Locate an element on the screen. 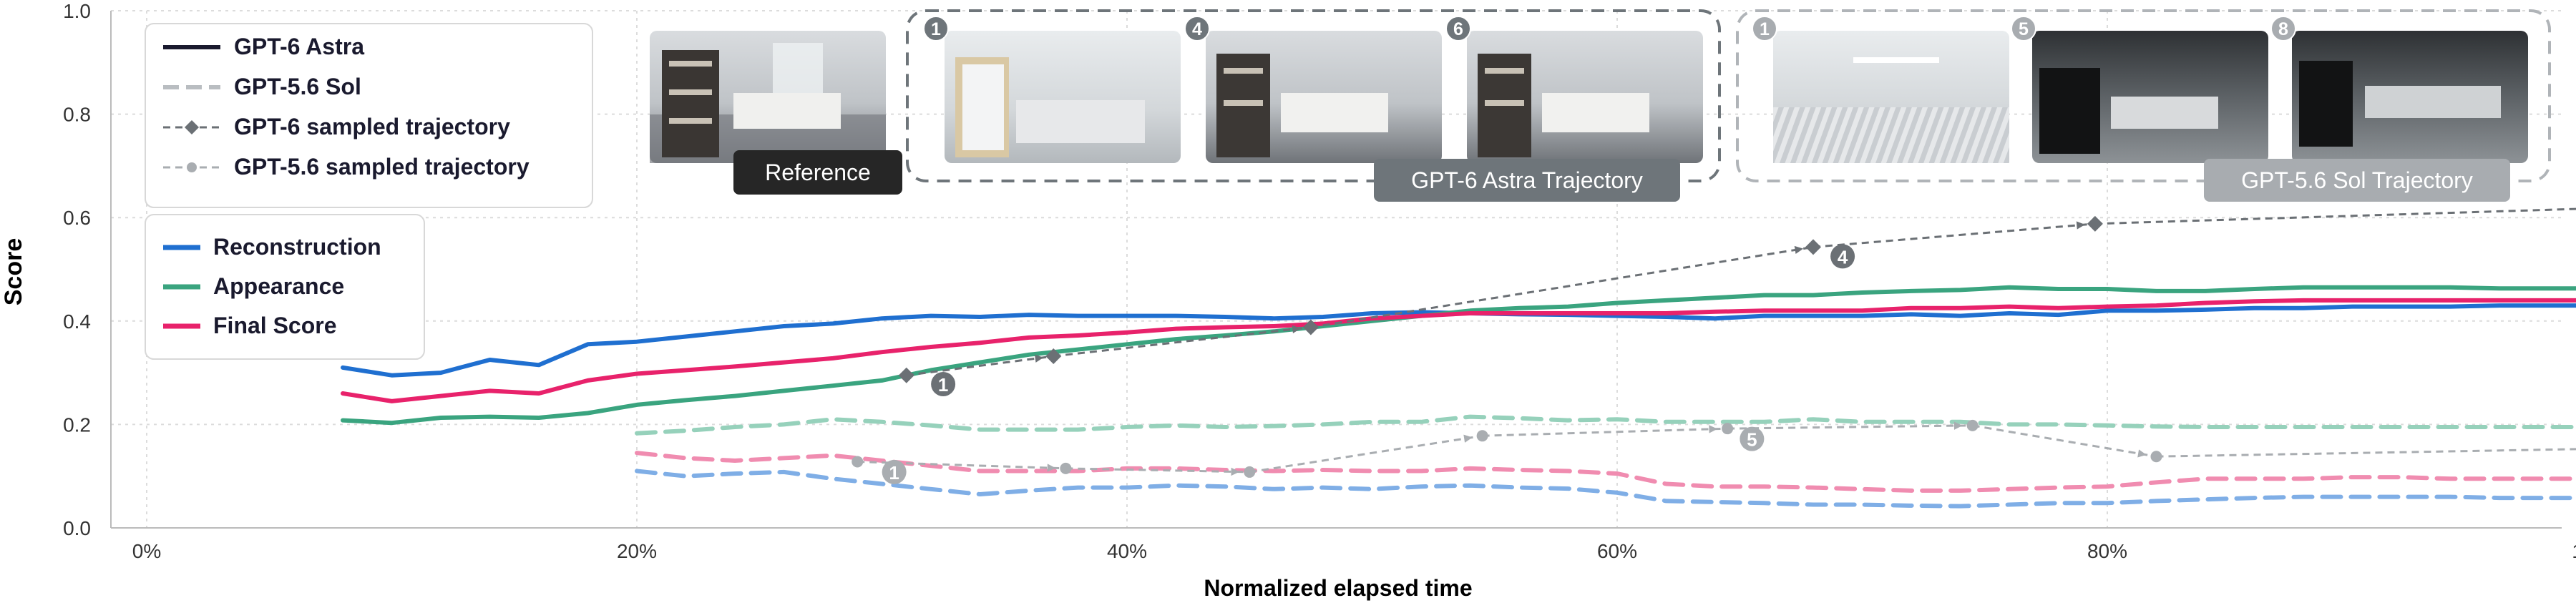 This screenshot has width=2576, height=608. thumb-step-label: 6 is located at coordinates (1458, 29).